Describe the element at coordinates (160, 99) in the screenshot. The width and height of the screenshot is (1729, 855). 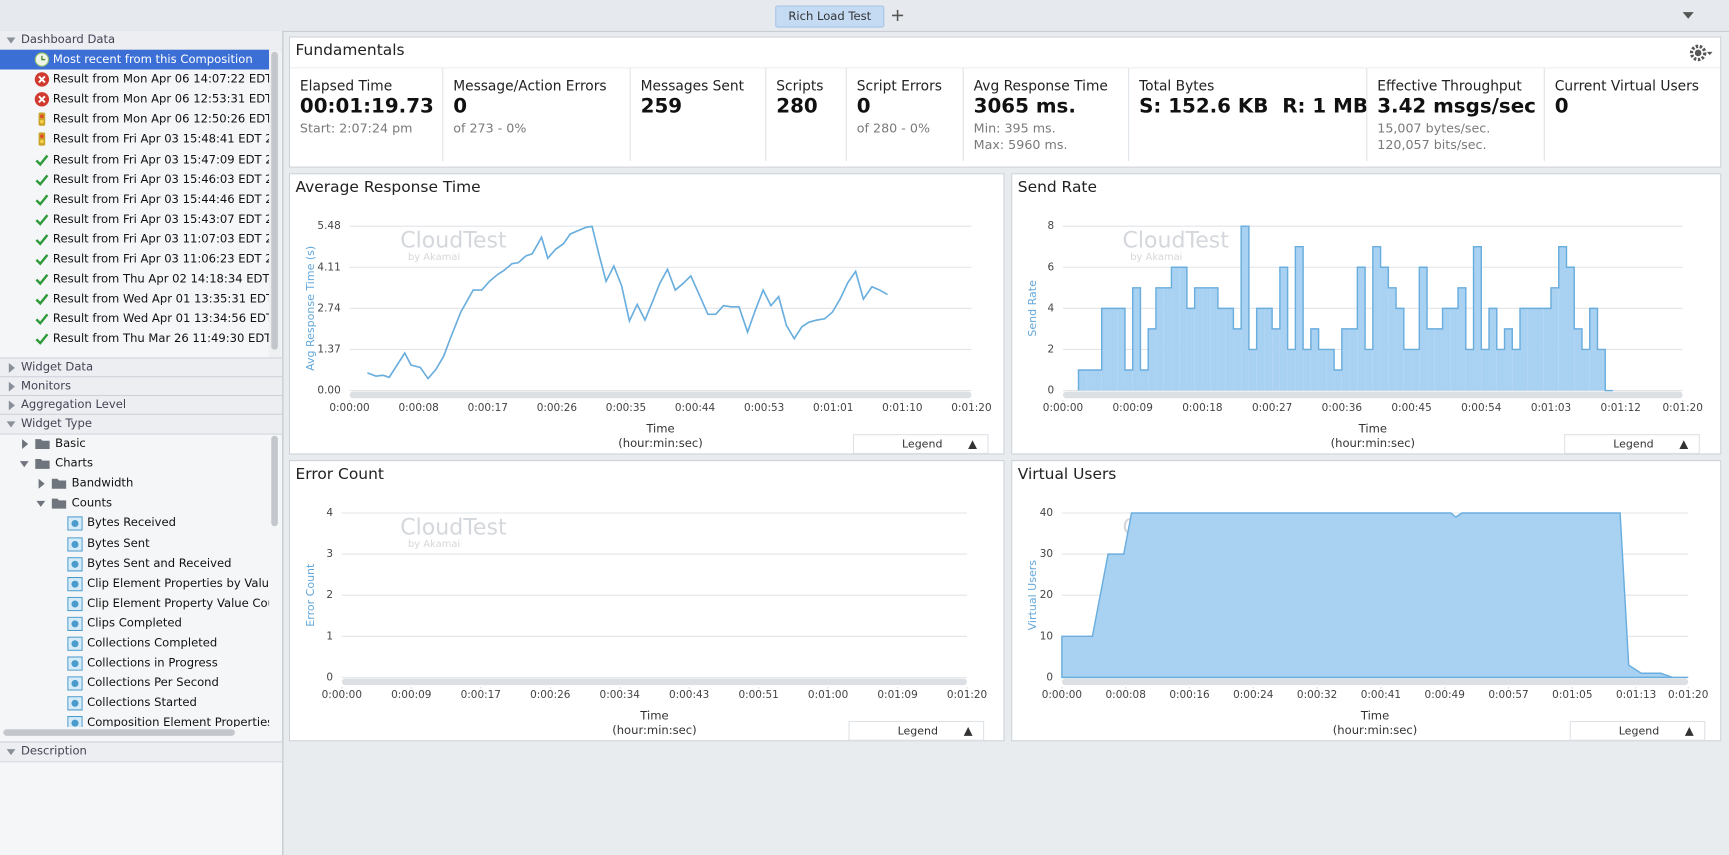
I see `result-label: Result from Mon Apr 06 12:53:31 EDT 2020` at that location.